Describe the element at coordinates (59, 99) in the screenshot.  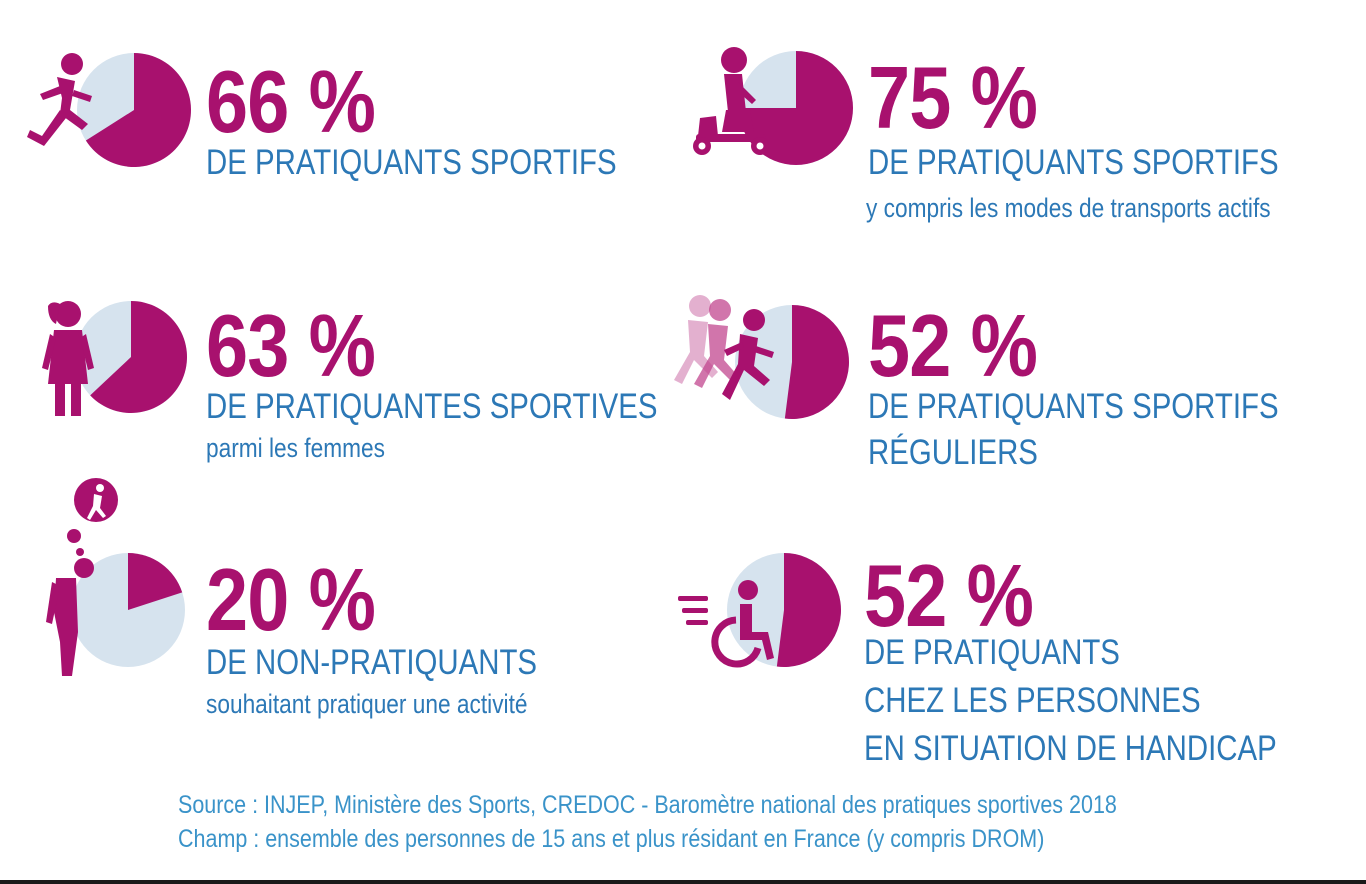
I see `runner-icon` at that location.